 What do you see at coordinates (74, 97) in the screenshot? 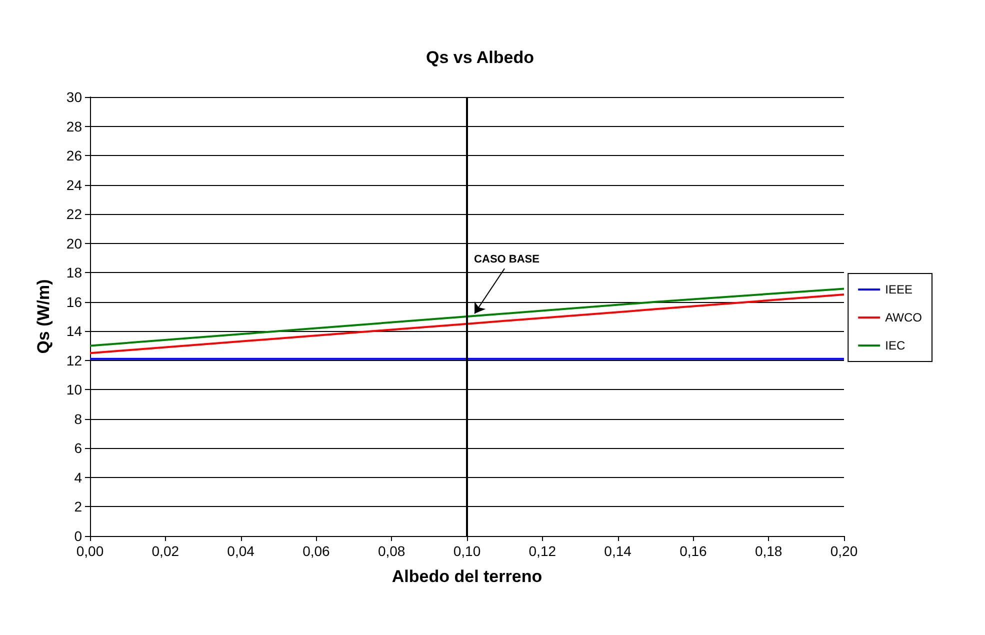
I see `y-tick-label: 30` at bounding box center [74, 97].